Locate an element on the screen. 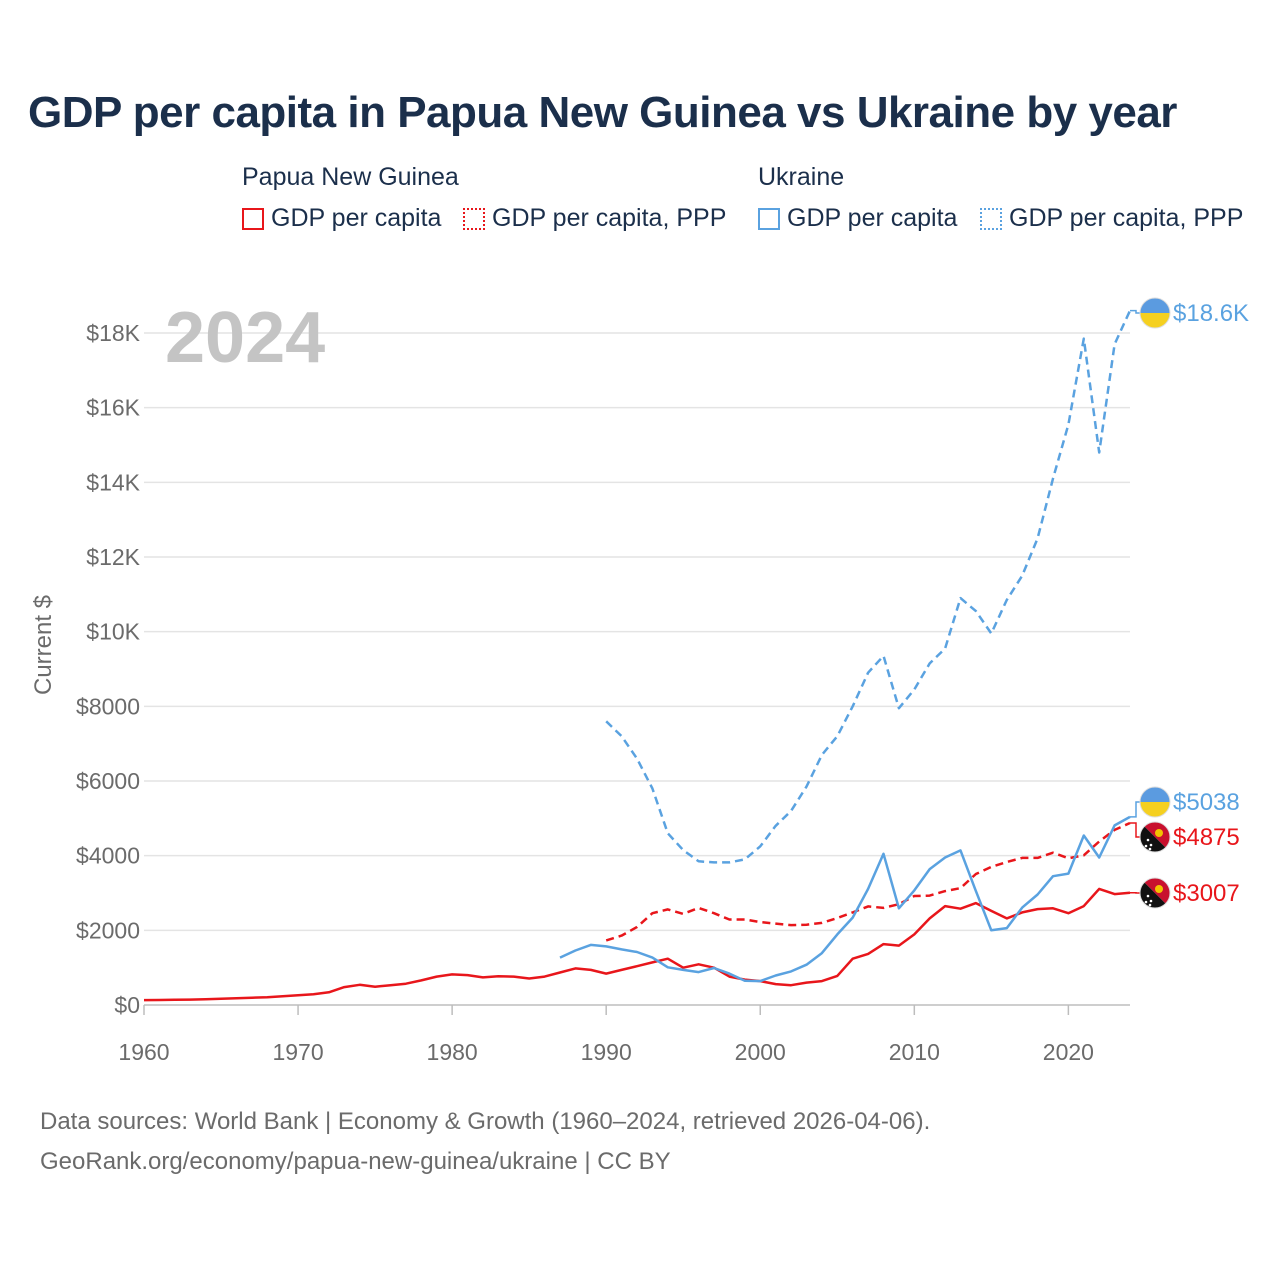 This screenshot has width=1280, height=1280. legend-item-ukraine-gdp: GDP per capita is located at coordinates (857, 218).